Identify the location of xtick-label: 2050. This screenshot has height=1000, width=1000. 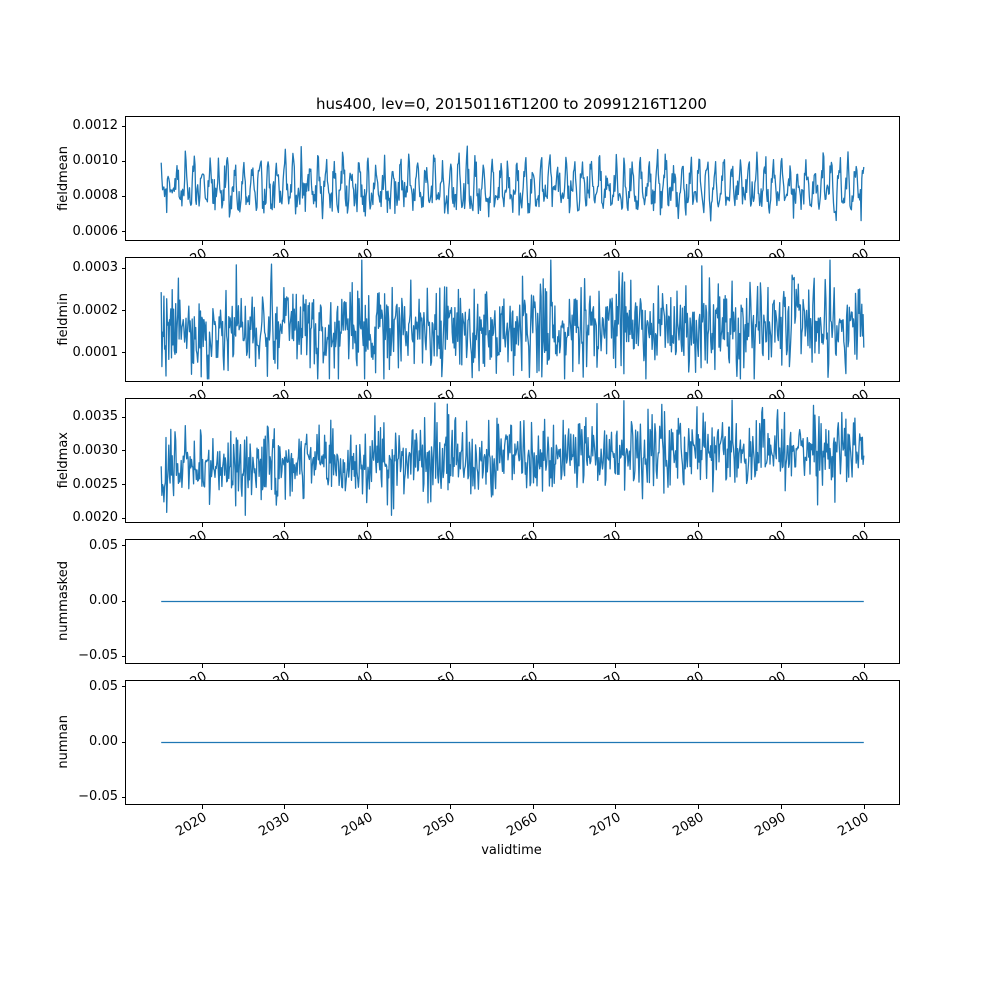
(439, 824).